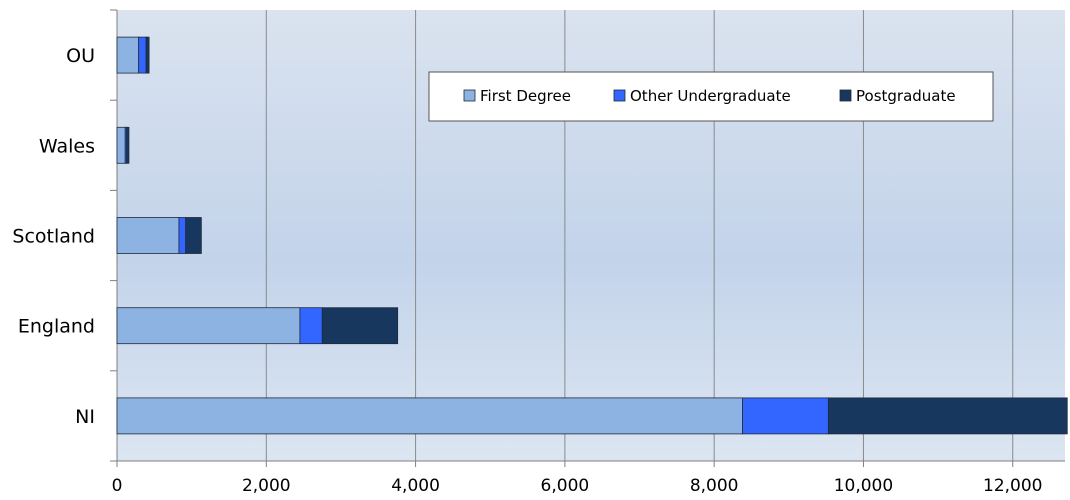  I want to click on bar-wales-first-degree, so click(121, 145).